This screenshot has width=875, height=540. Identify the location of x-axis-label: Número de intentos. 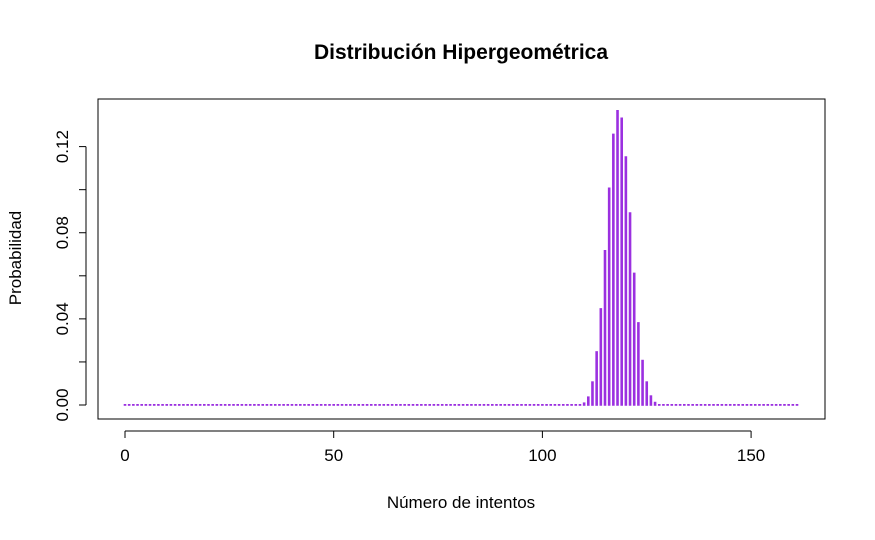
(461, 502).